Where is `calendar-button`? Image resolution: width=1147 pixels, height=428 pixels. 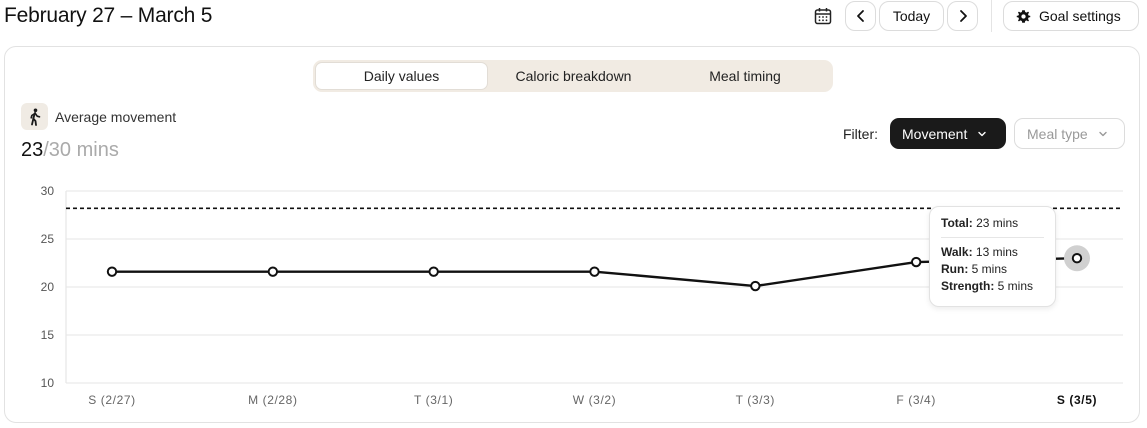
calendar-button is located at coordinates (823, 16).